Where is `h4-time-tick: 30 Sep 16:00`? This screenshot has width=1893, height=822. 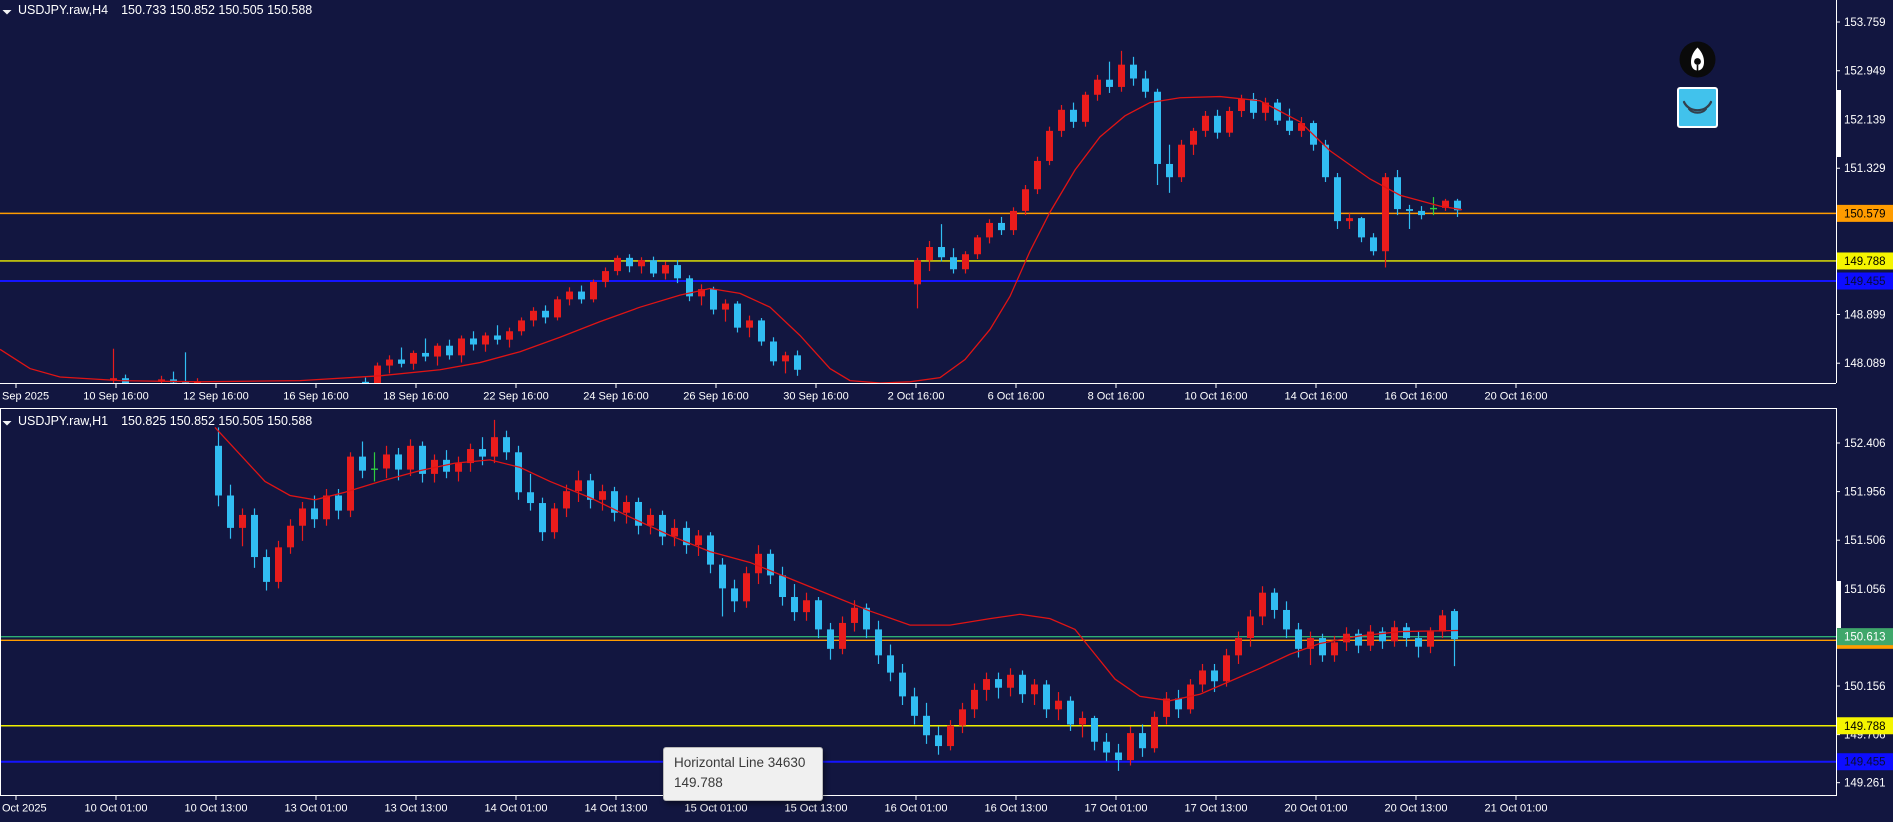 h4-time-tick: 30 Sep 16:00 is located at coordinates (815, 397).